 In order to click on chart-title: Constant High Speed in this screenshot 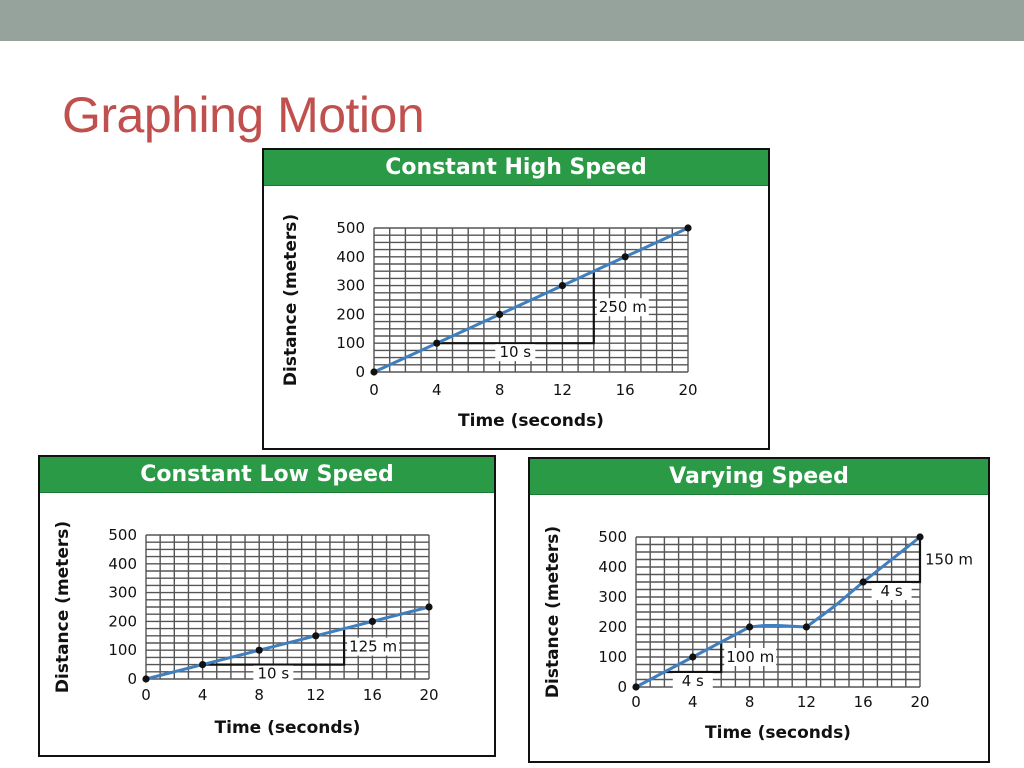, I will do `click(516, 168)`.